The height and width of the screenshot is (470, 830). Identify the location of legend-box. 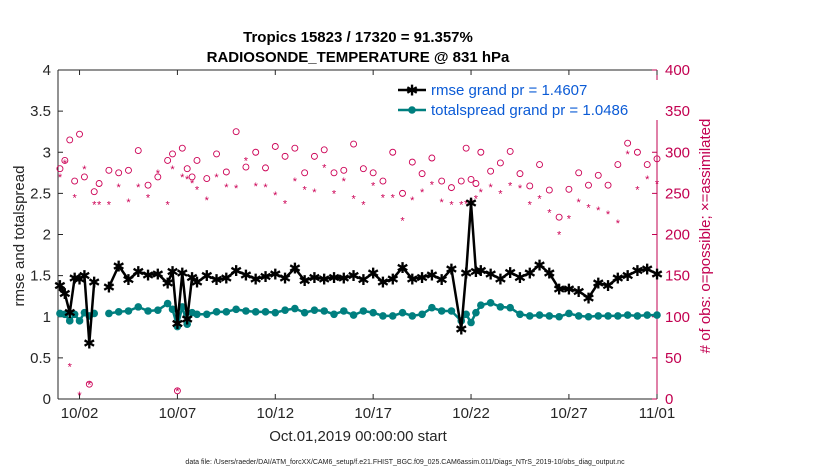
(526, 100).